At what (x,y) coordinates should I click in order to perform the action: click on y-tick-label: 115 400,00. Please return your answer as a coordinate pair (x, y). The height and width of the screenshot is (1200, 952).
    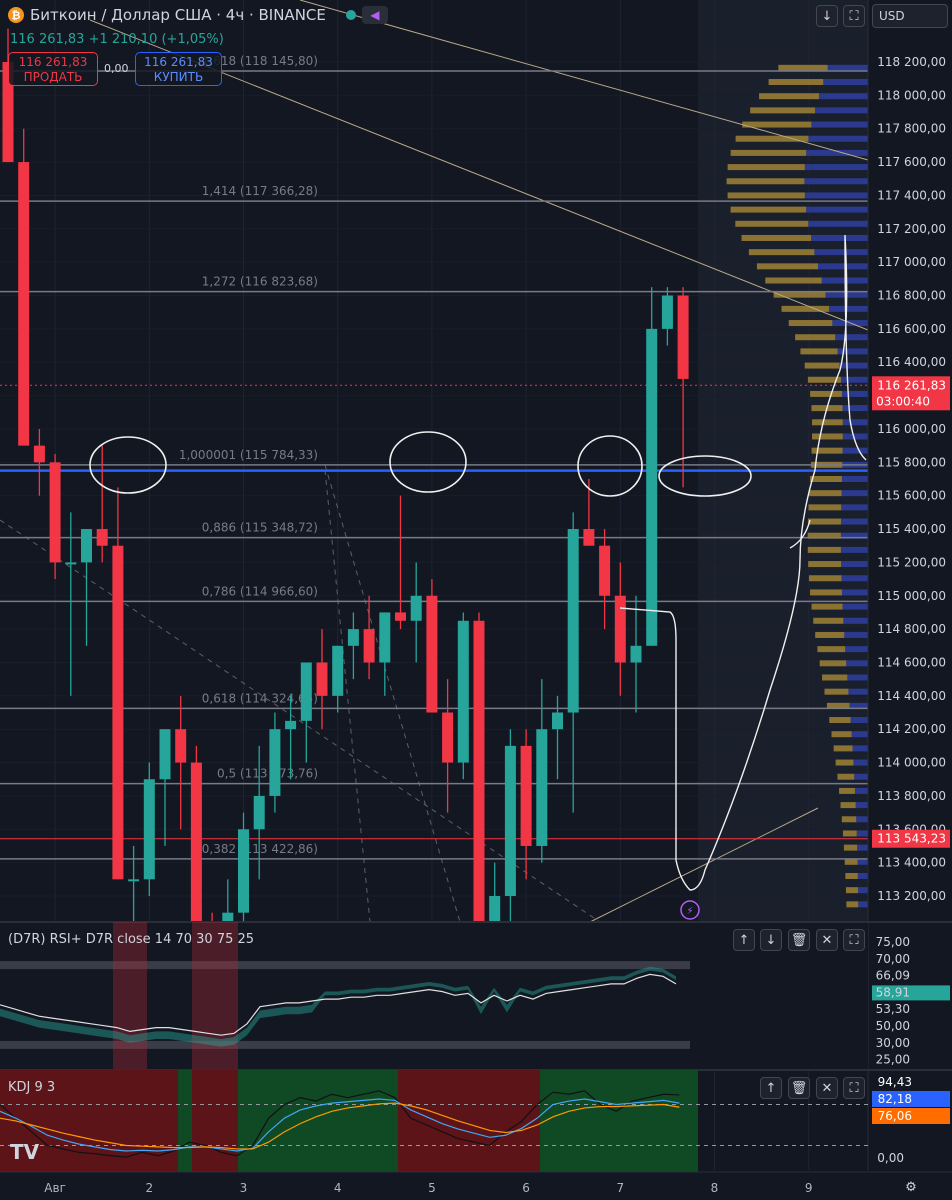
    Looking at the image, I should click on (911, 529).